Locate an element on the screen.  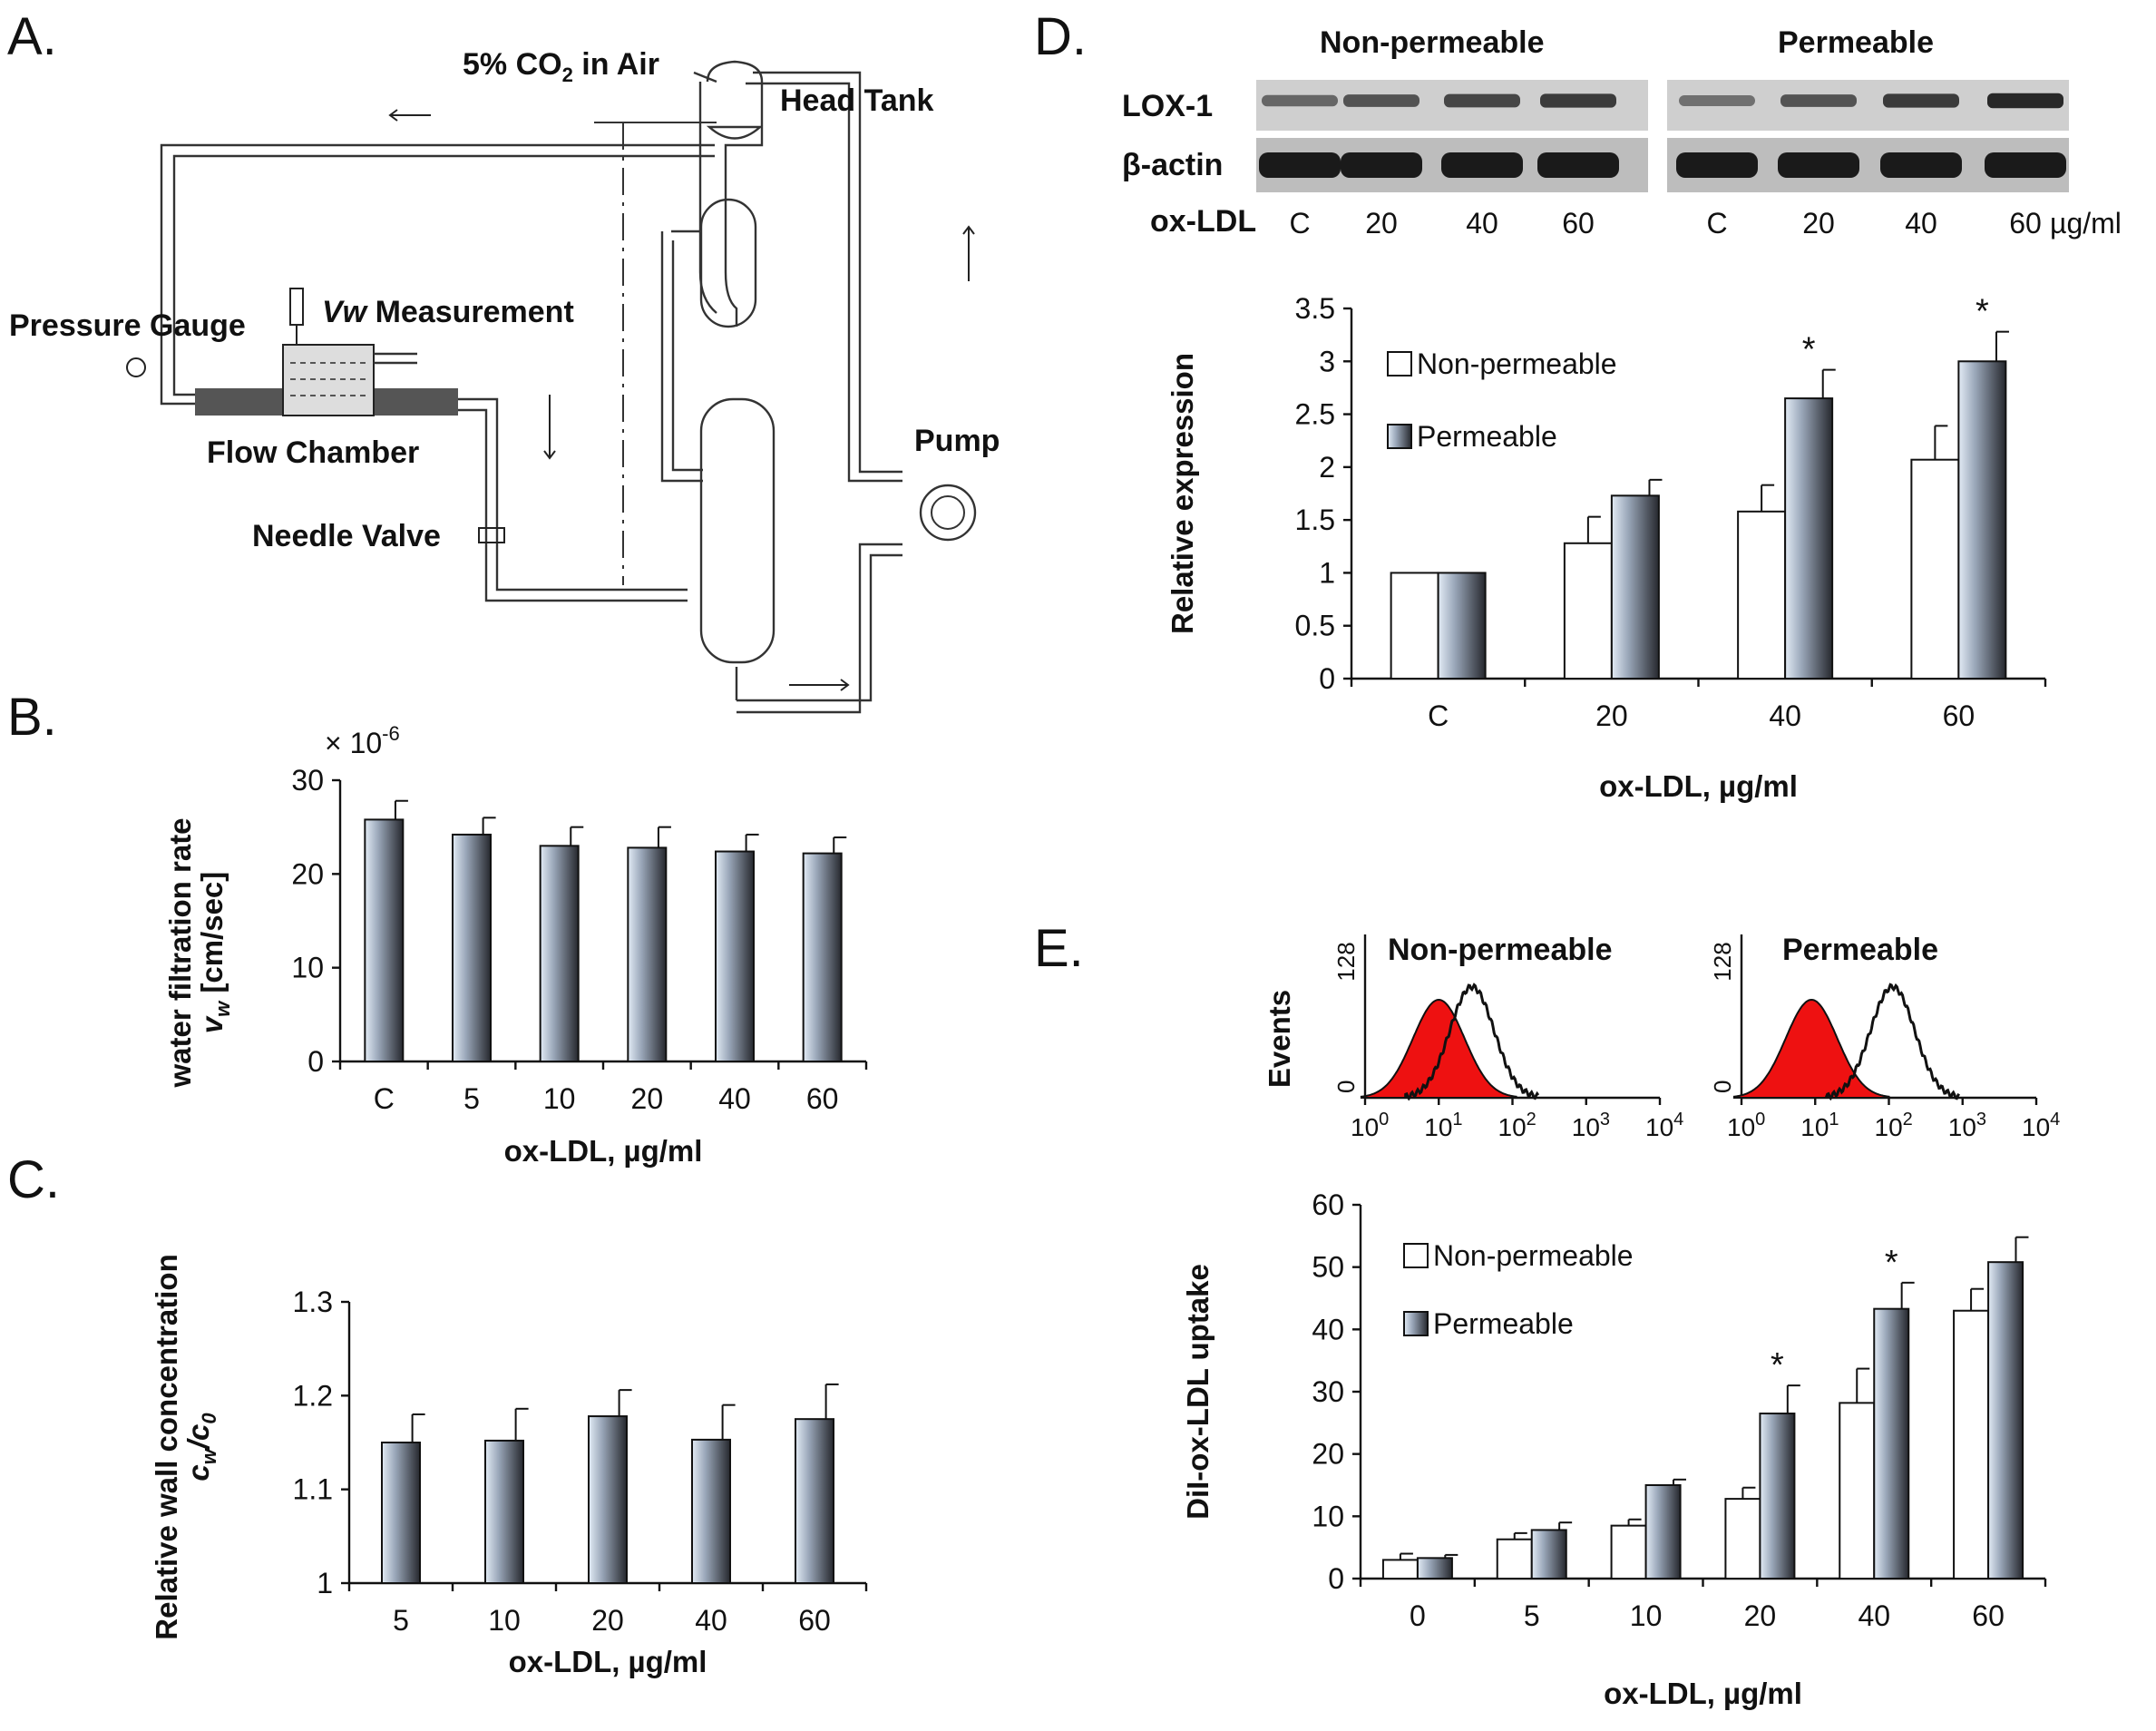
B-ytick-label: 20 is located at coordinates (307, 873).